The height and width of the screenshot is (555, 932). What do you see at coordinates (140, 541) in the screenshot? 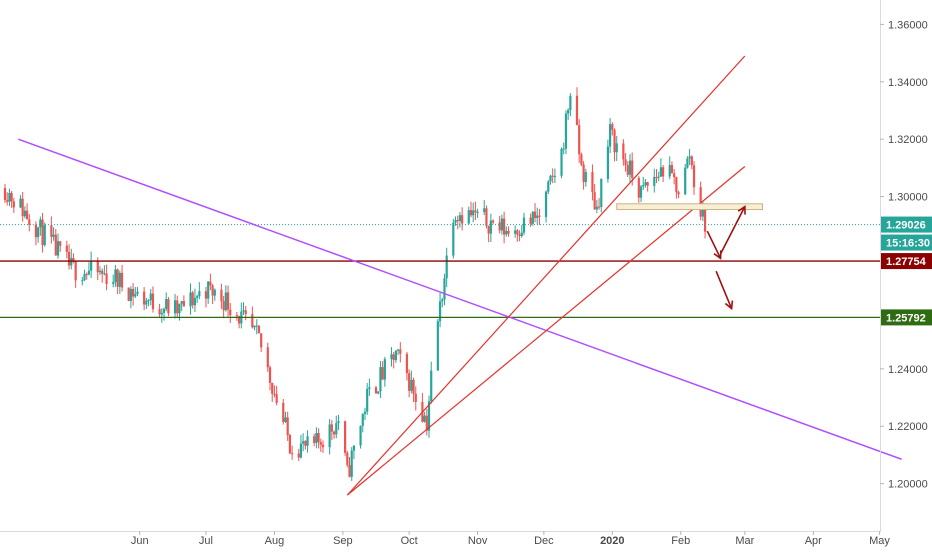
I see `time-tick-label: Jun` at bounding box center [140, 541].